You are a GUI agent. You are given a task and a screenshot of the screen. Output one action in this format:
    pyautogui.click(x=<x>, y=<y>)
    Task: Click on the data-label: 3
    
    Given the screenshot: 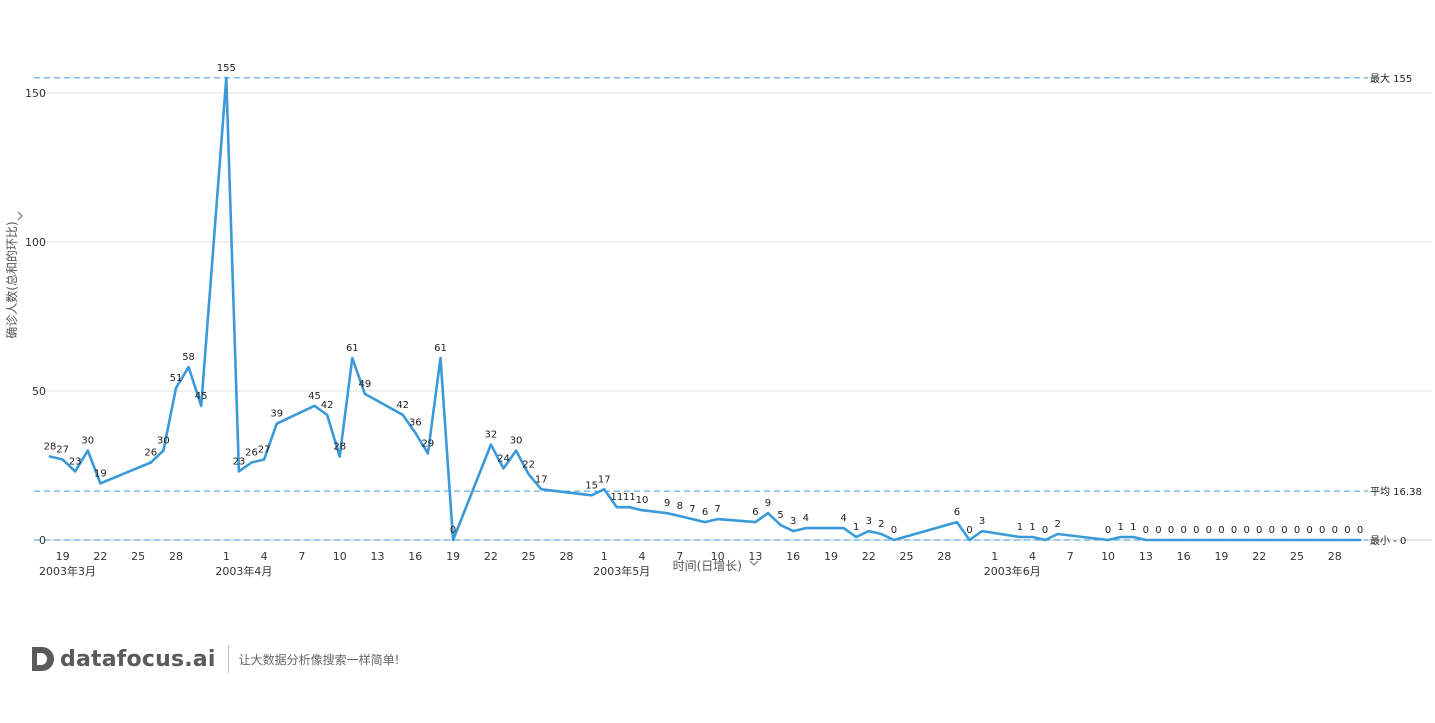 What is the action you would take?
    pyautogui.click(x=869, y=521)
    